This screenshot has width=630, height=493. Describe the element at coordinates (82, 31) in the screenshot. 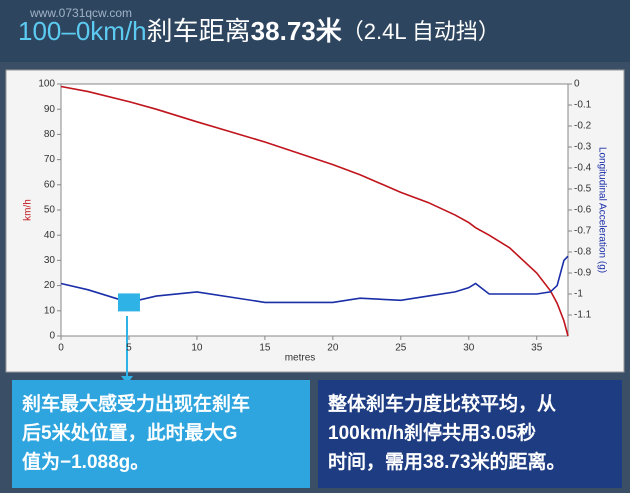

I see `title-part: 100–0km/h` at that location.